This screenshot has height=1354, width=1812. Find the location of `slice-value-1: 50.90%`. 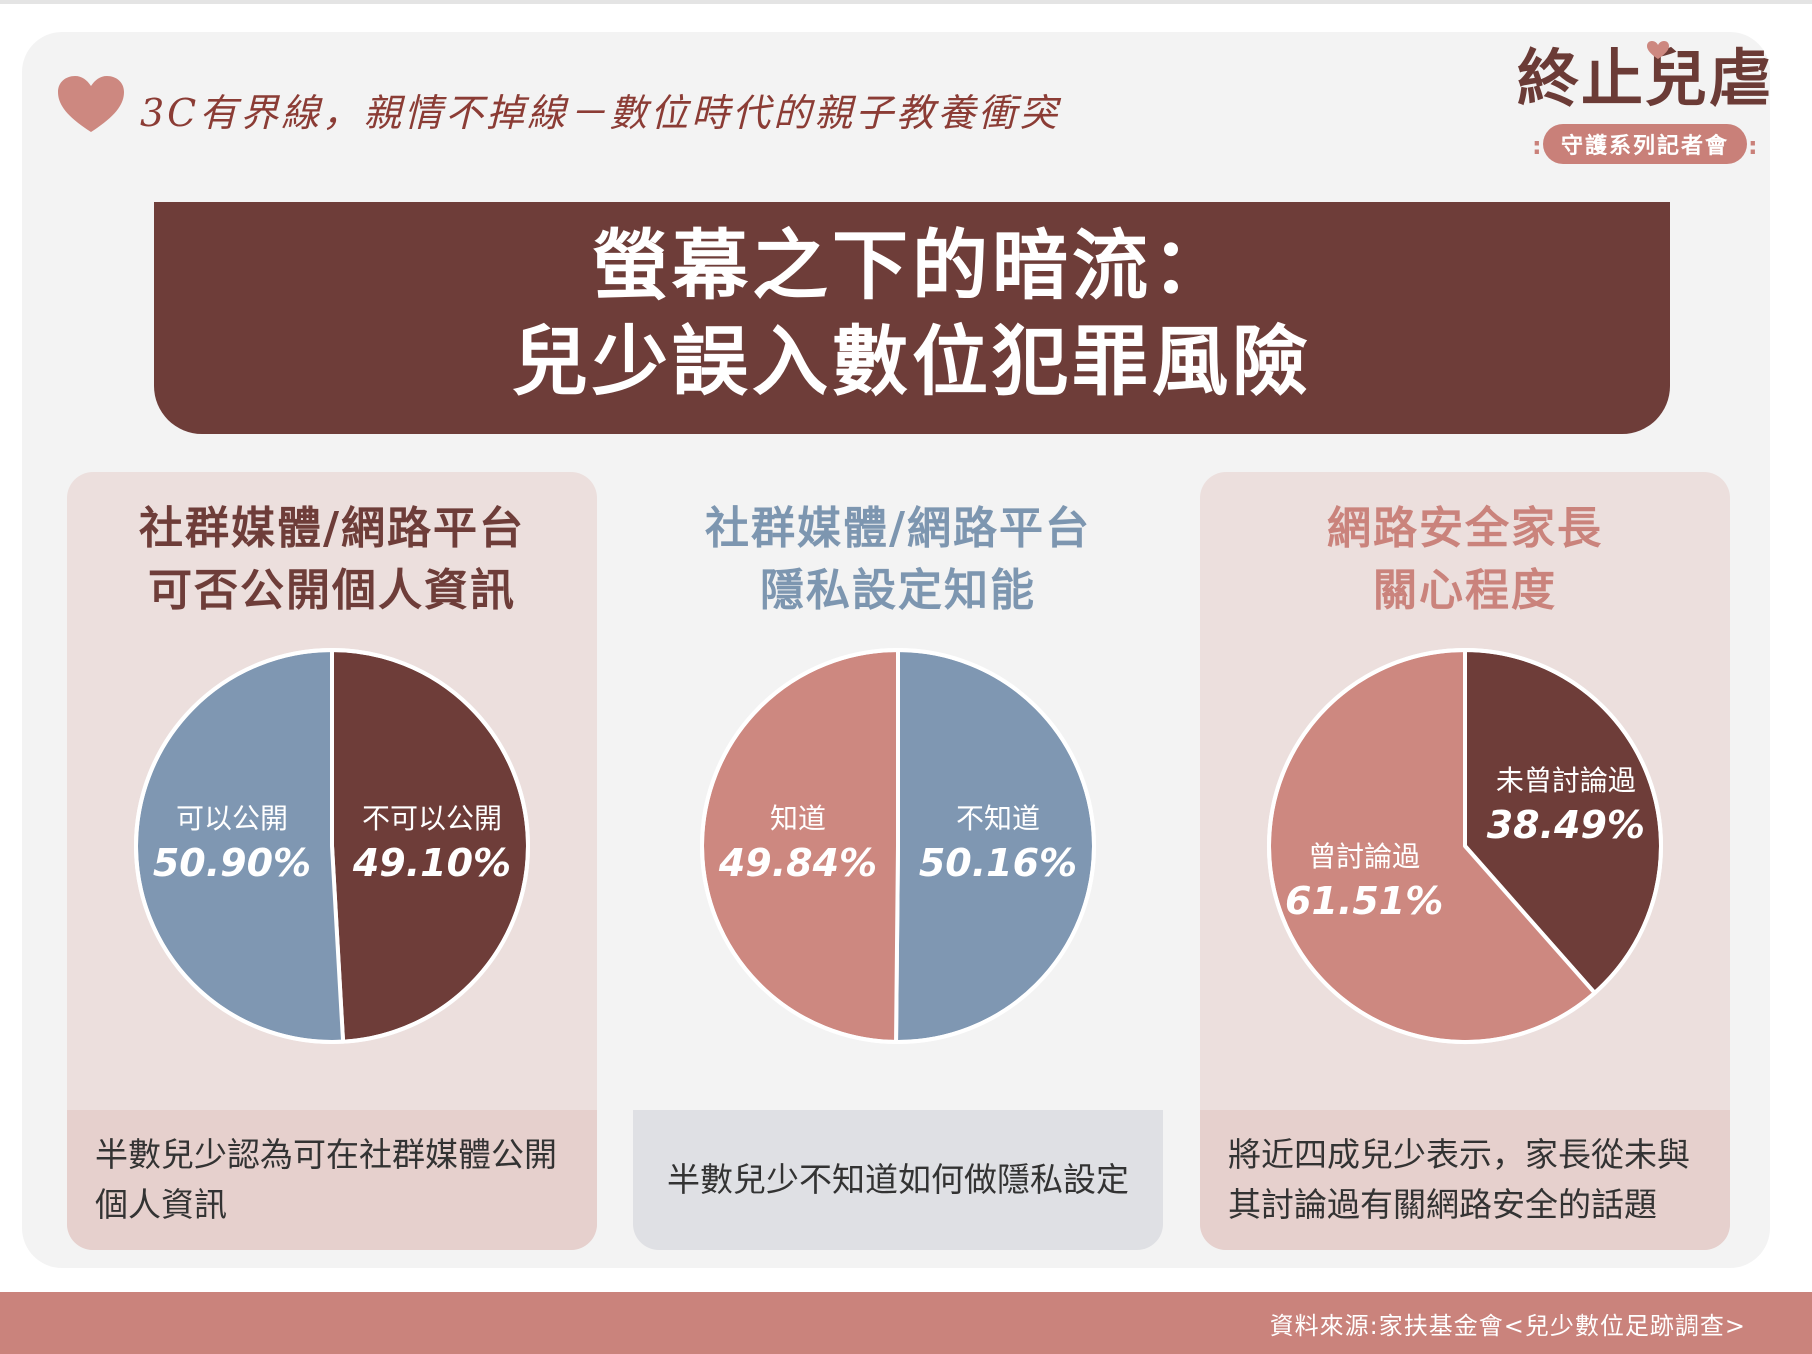

slice-value-1: 50.90% is located at coordinates (232, 863).